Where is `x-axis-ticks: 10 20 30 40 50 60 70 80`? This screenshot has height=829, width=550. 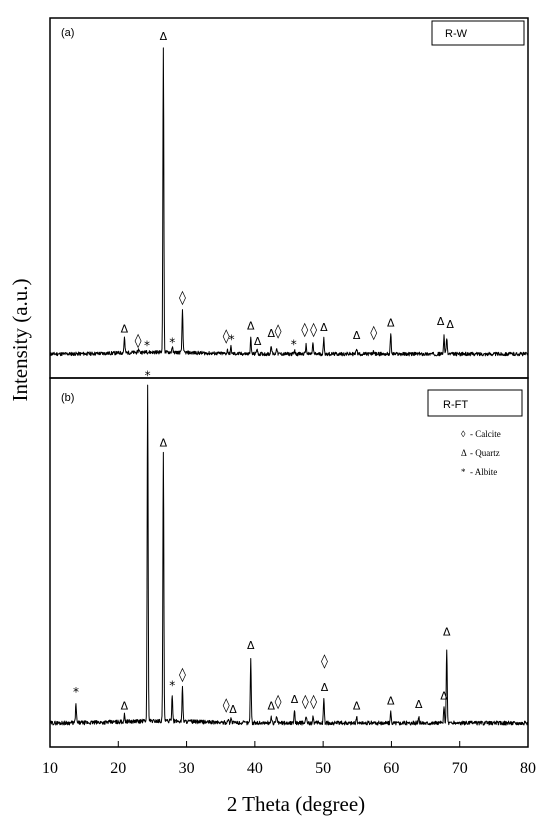 x-axis-ticks: 10 20 30 40 50 60 70 80 is located at coordinates (289, 759).